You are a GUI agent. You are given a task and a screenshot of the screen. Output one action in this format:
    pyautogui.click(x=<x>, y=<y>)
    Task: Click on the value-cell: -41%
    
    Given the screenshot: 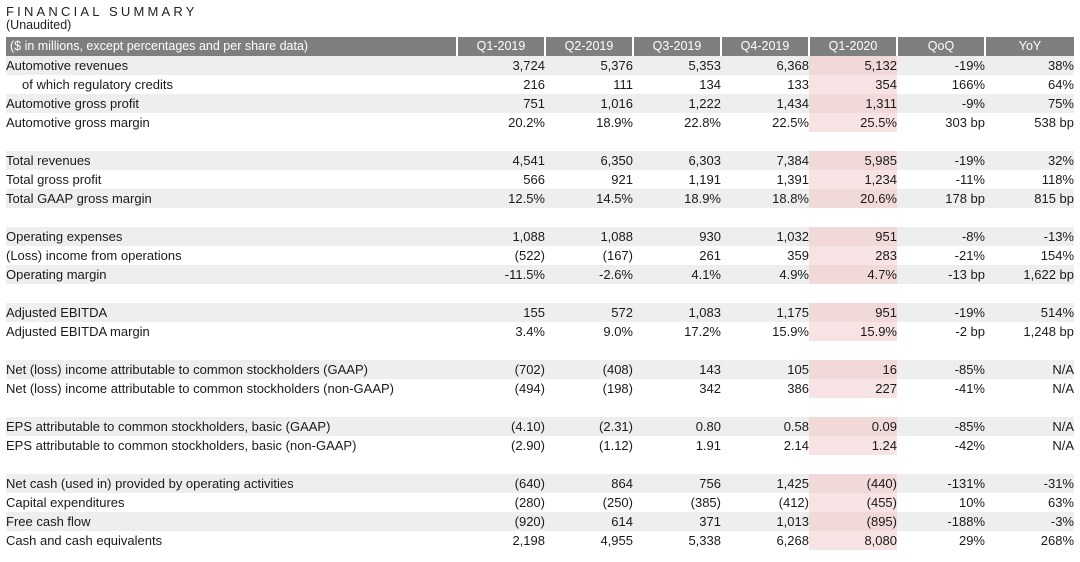 What is the action you would take?
    pyautogui.click(x=969, y=388)
    